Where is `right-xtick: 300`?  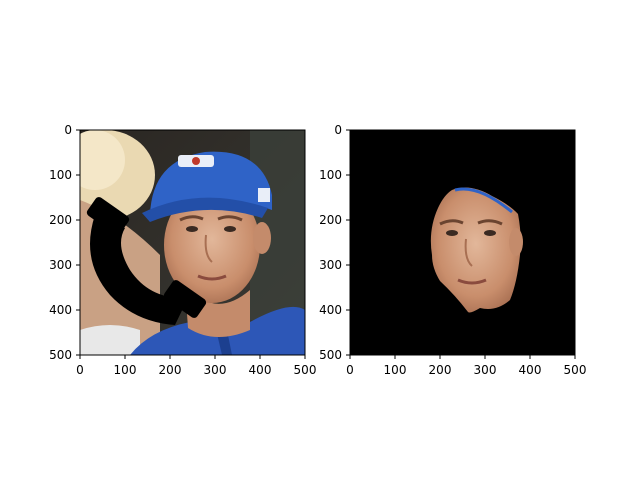 right-xtick: 300 is located at coordinates (485, 370).